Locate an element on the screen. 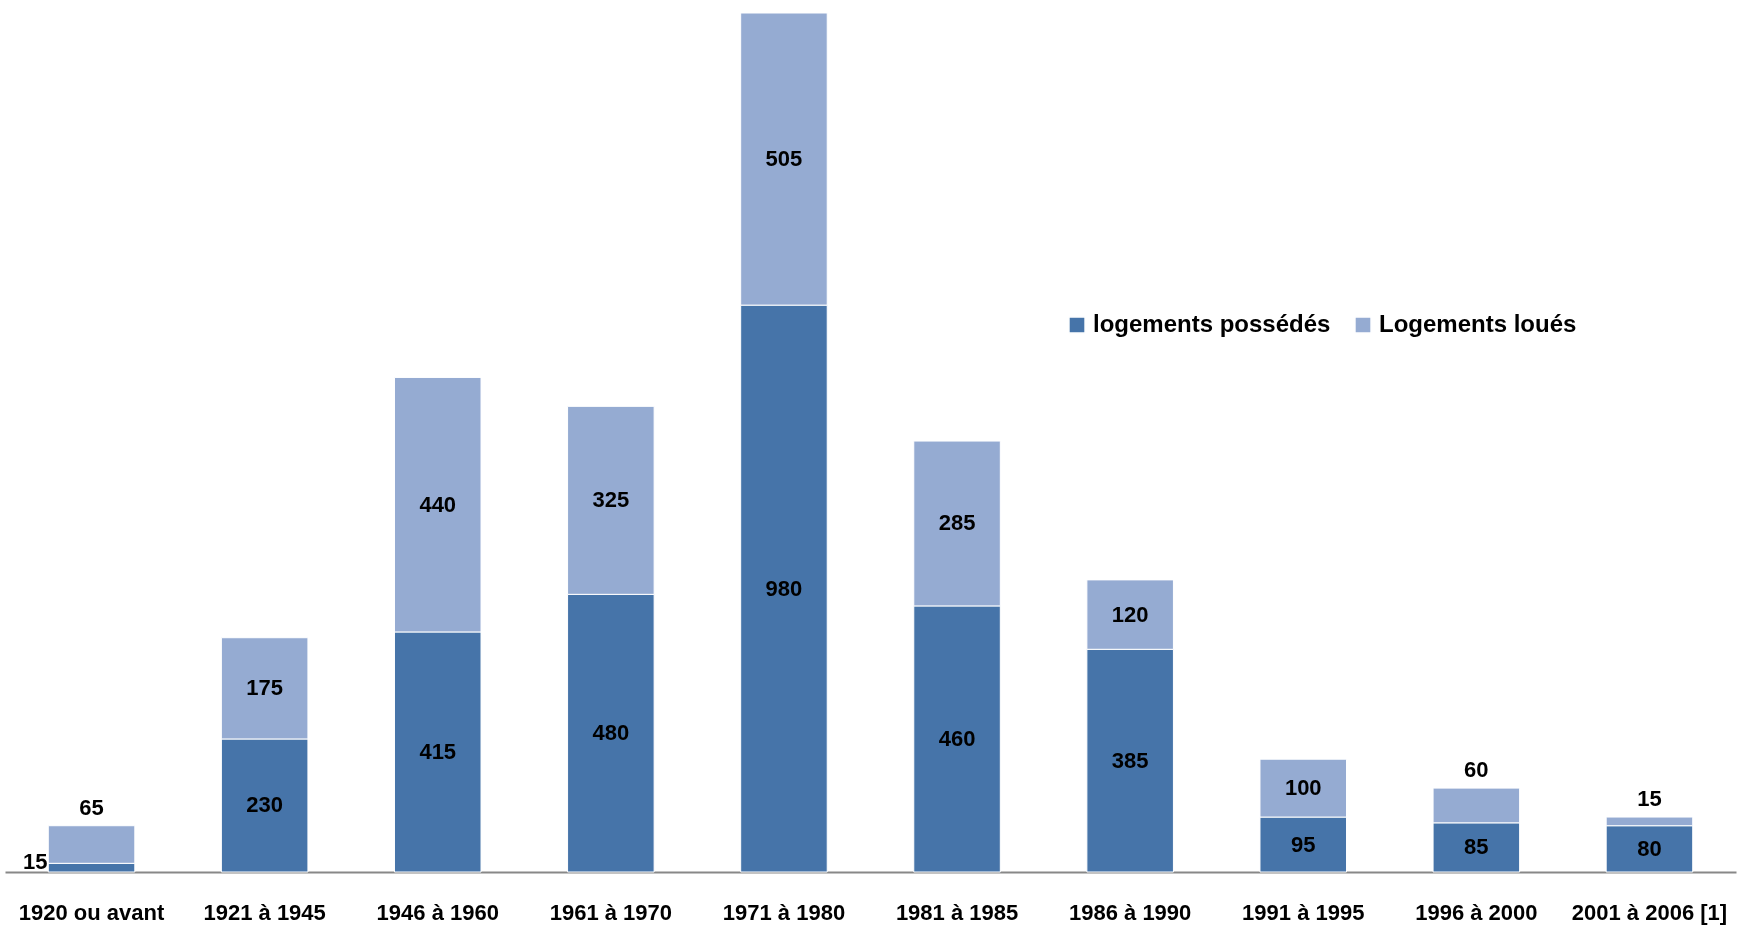 The width and height of the screenshot is (1741, 928). data-label: 285 is located at coordinates (957, 523).